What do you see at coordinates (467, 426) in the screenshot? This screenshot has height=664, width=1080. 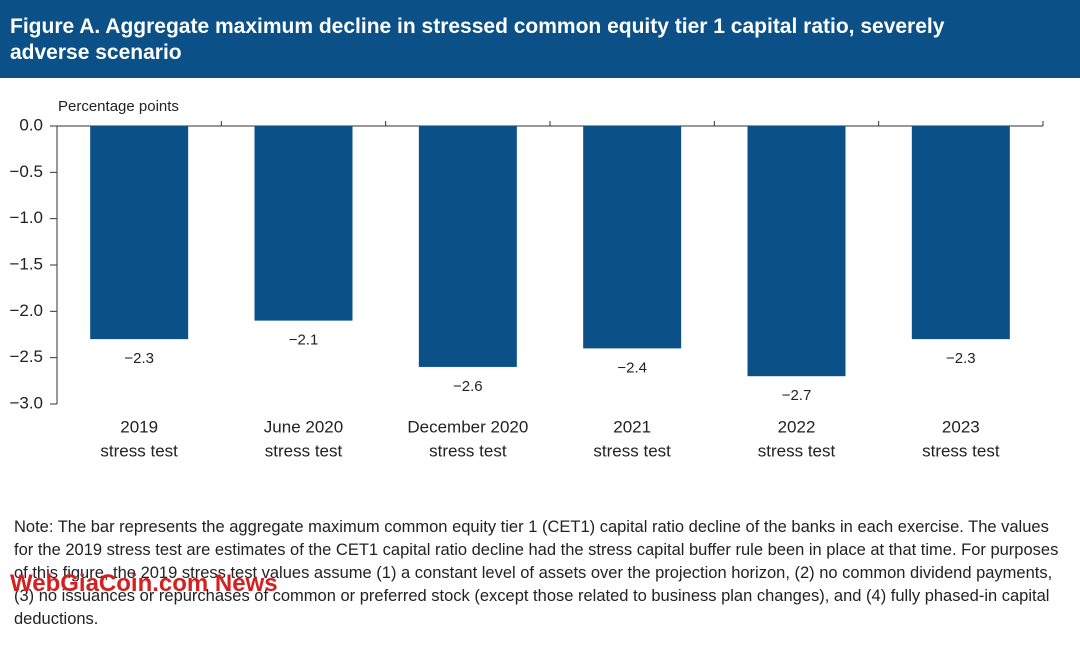 I see `x-tick-label: December 2020` at bounding box center [467, 426].